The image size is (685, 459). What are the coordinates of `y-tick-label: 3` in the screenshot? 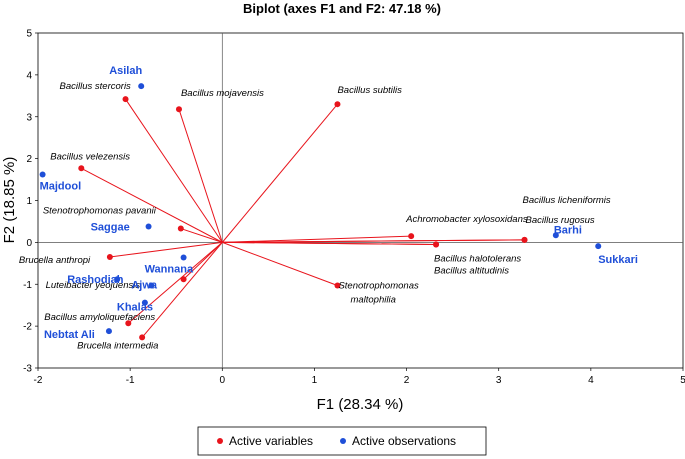 It's located at (29, 117).